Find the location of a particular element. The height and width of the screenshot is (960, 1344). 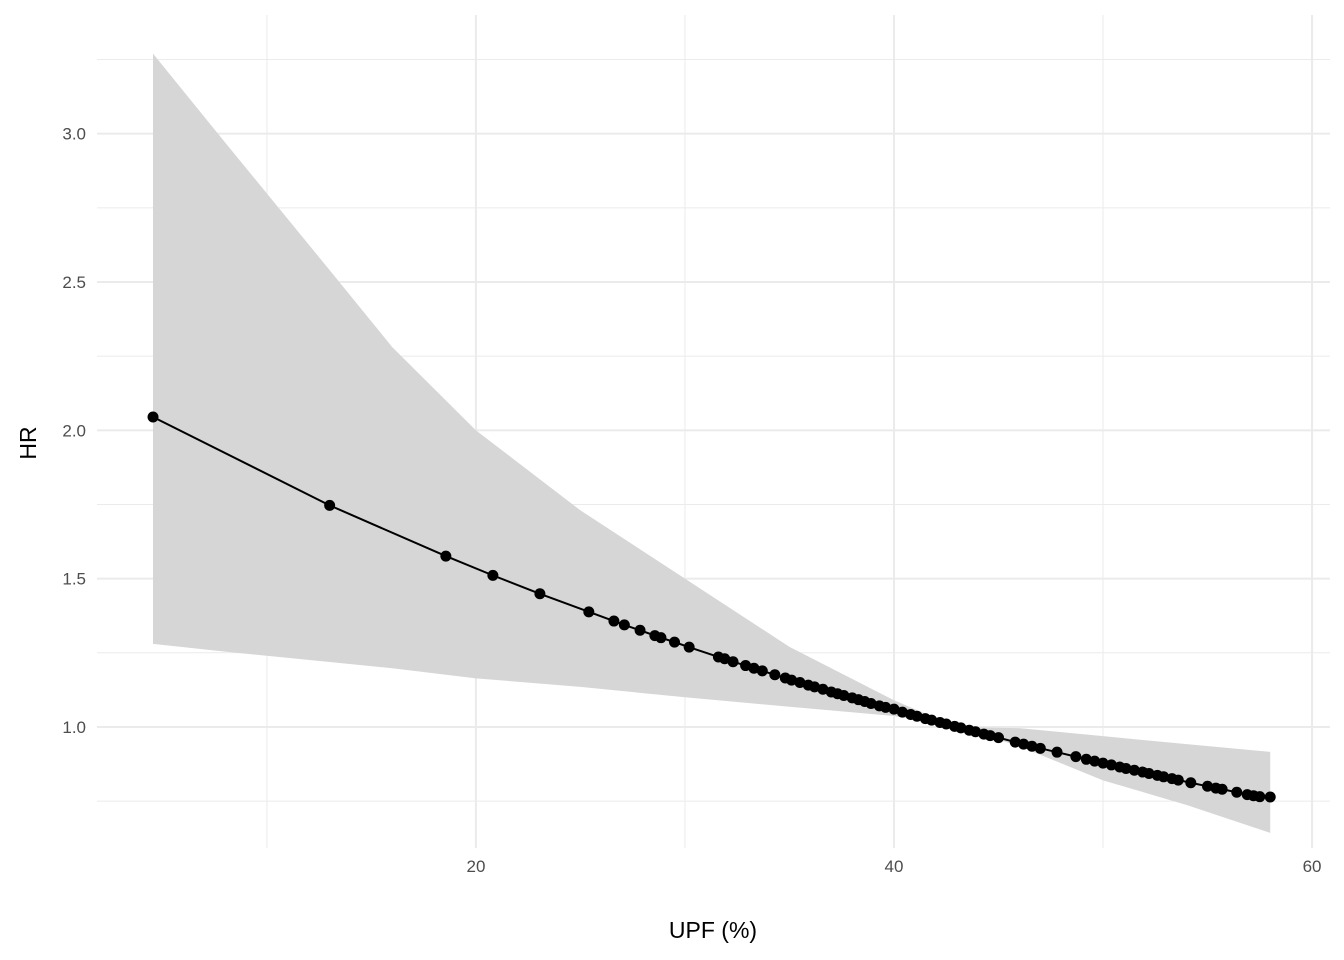

y-tick-label: 2.0 is located at coordinates (74, 430).